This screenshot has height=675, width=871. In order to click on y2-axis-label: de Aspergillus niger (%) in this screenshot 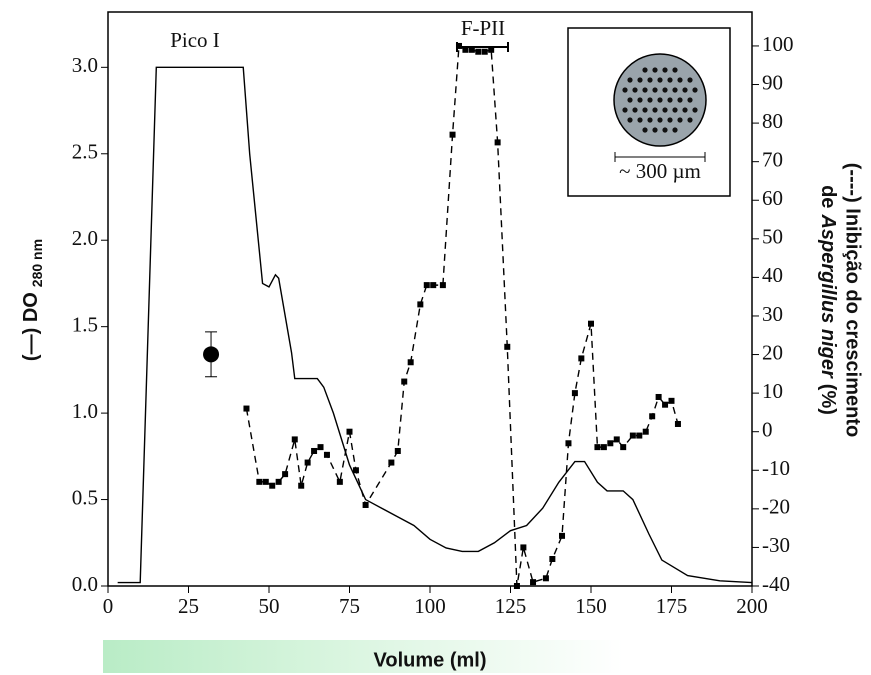, I will do `click(828, 300)`.